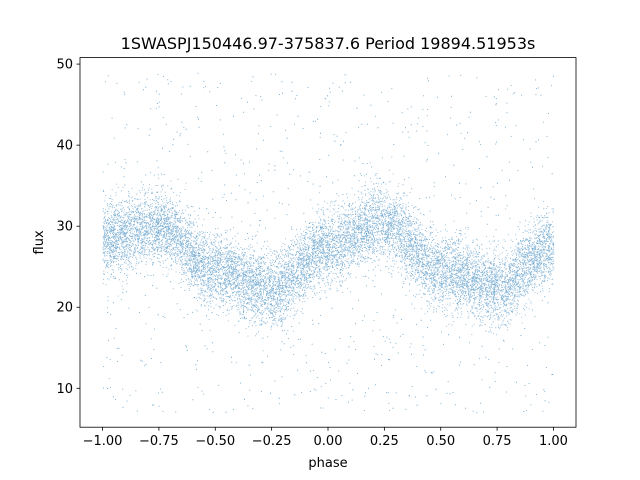 The width and height of the screenshot is (640, 480). I want to click on y-tick-label: 10, so click(64, 389).